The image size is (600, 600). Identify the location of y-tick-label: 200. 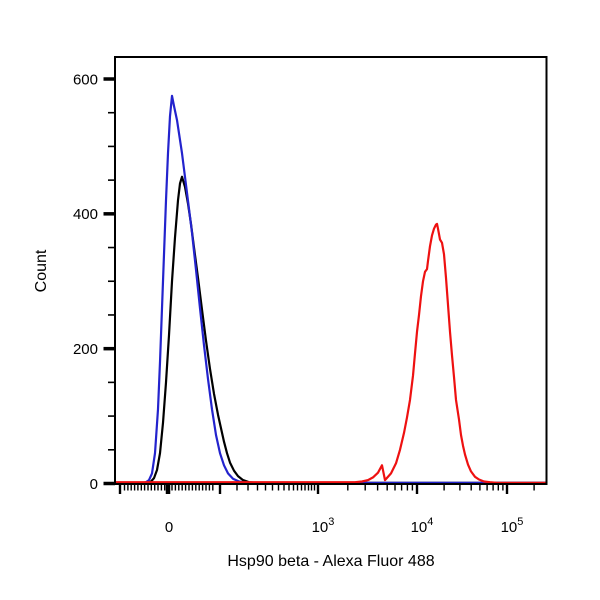
(85, 349).